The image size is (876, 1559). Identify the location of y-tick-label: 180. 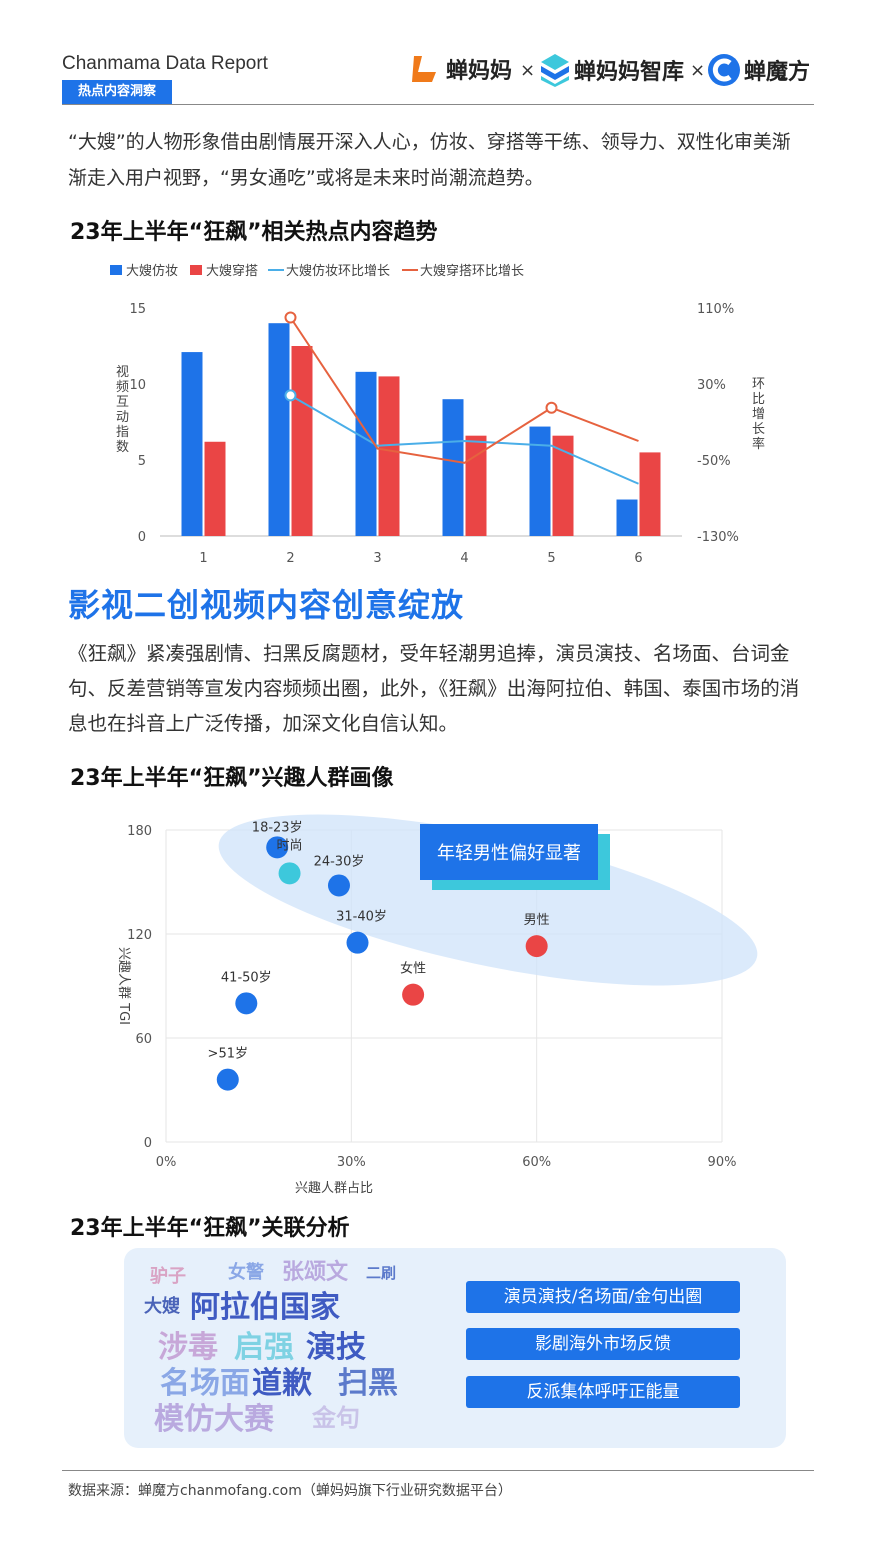
(139, 831).